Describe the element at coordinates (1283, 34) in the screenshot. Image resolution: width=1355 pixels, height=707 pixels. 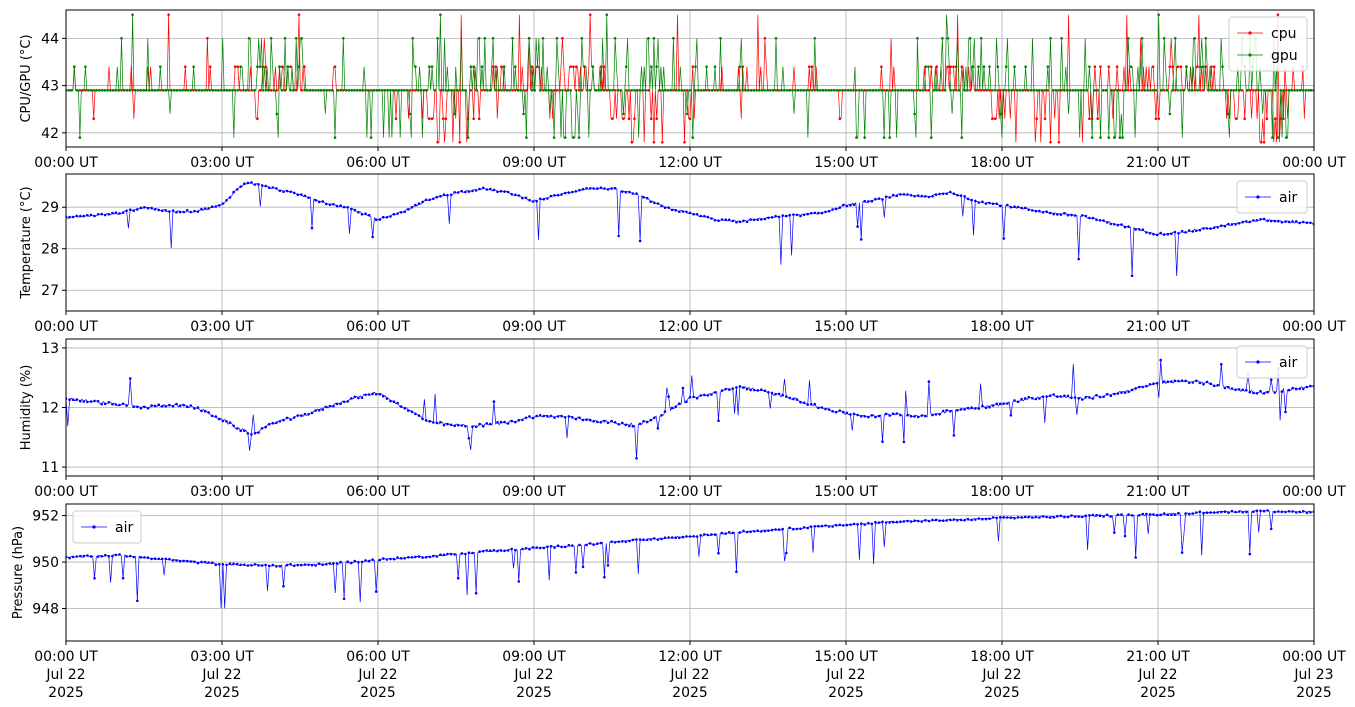
I see `legend-label-cpu: cpu` at that location.